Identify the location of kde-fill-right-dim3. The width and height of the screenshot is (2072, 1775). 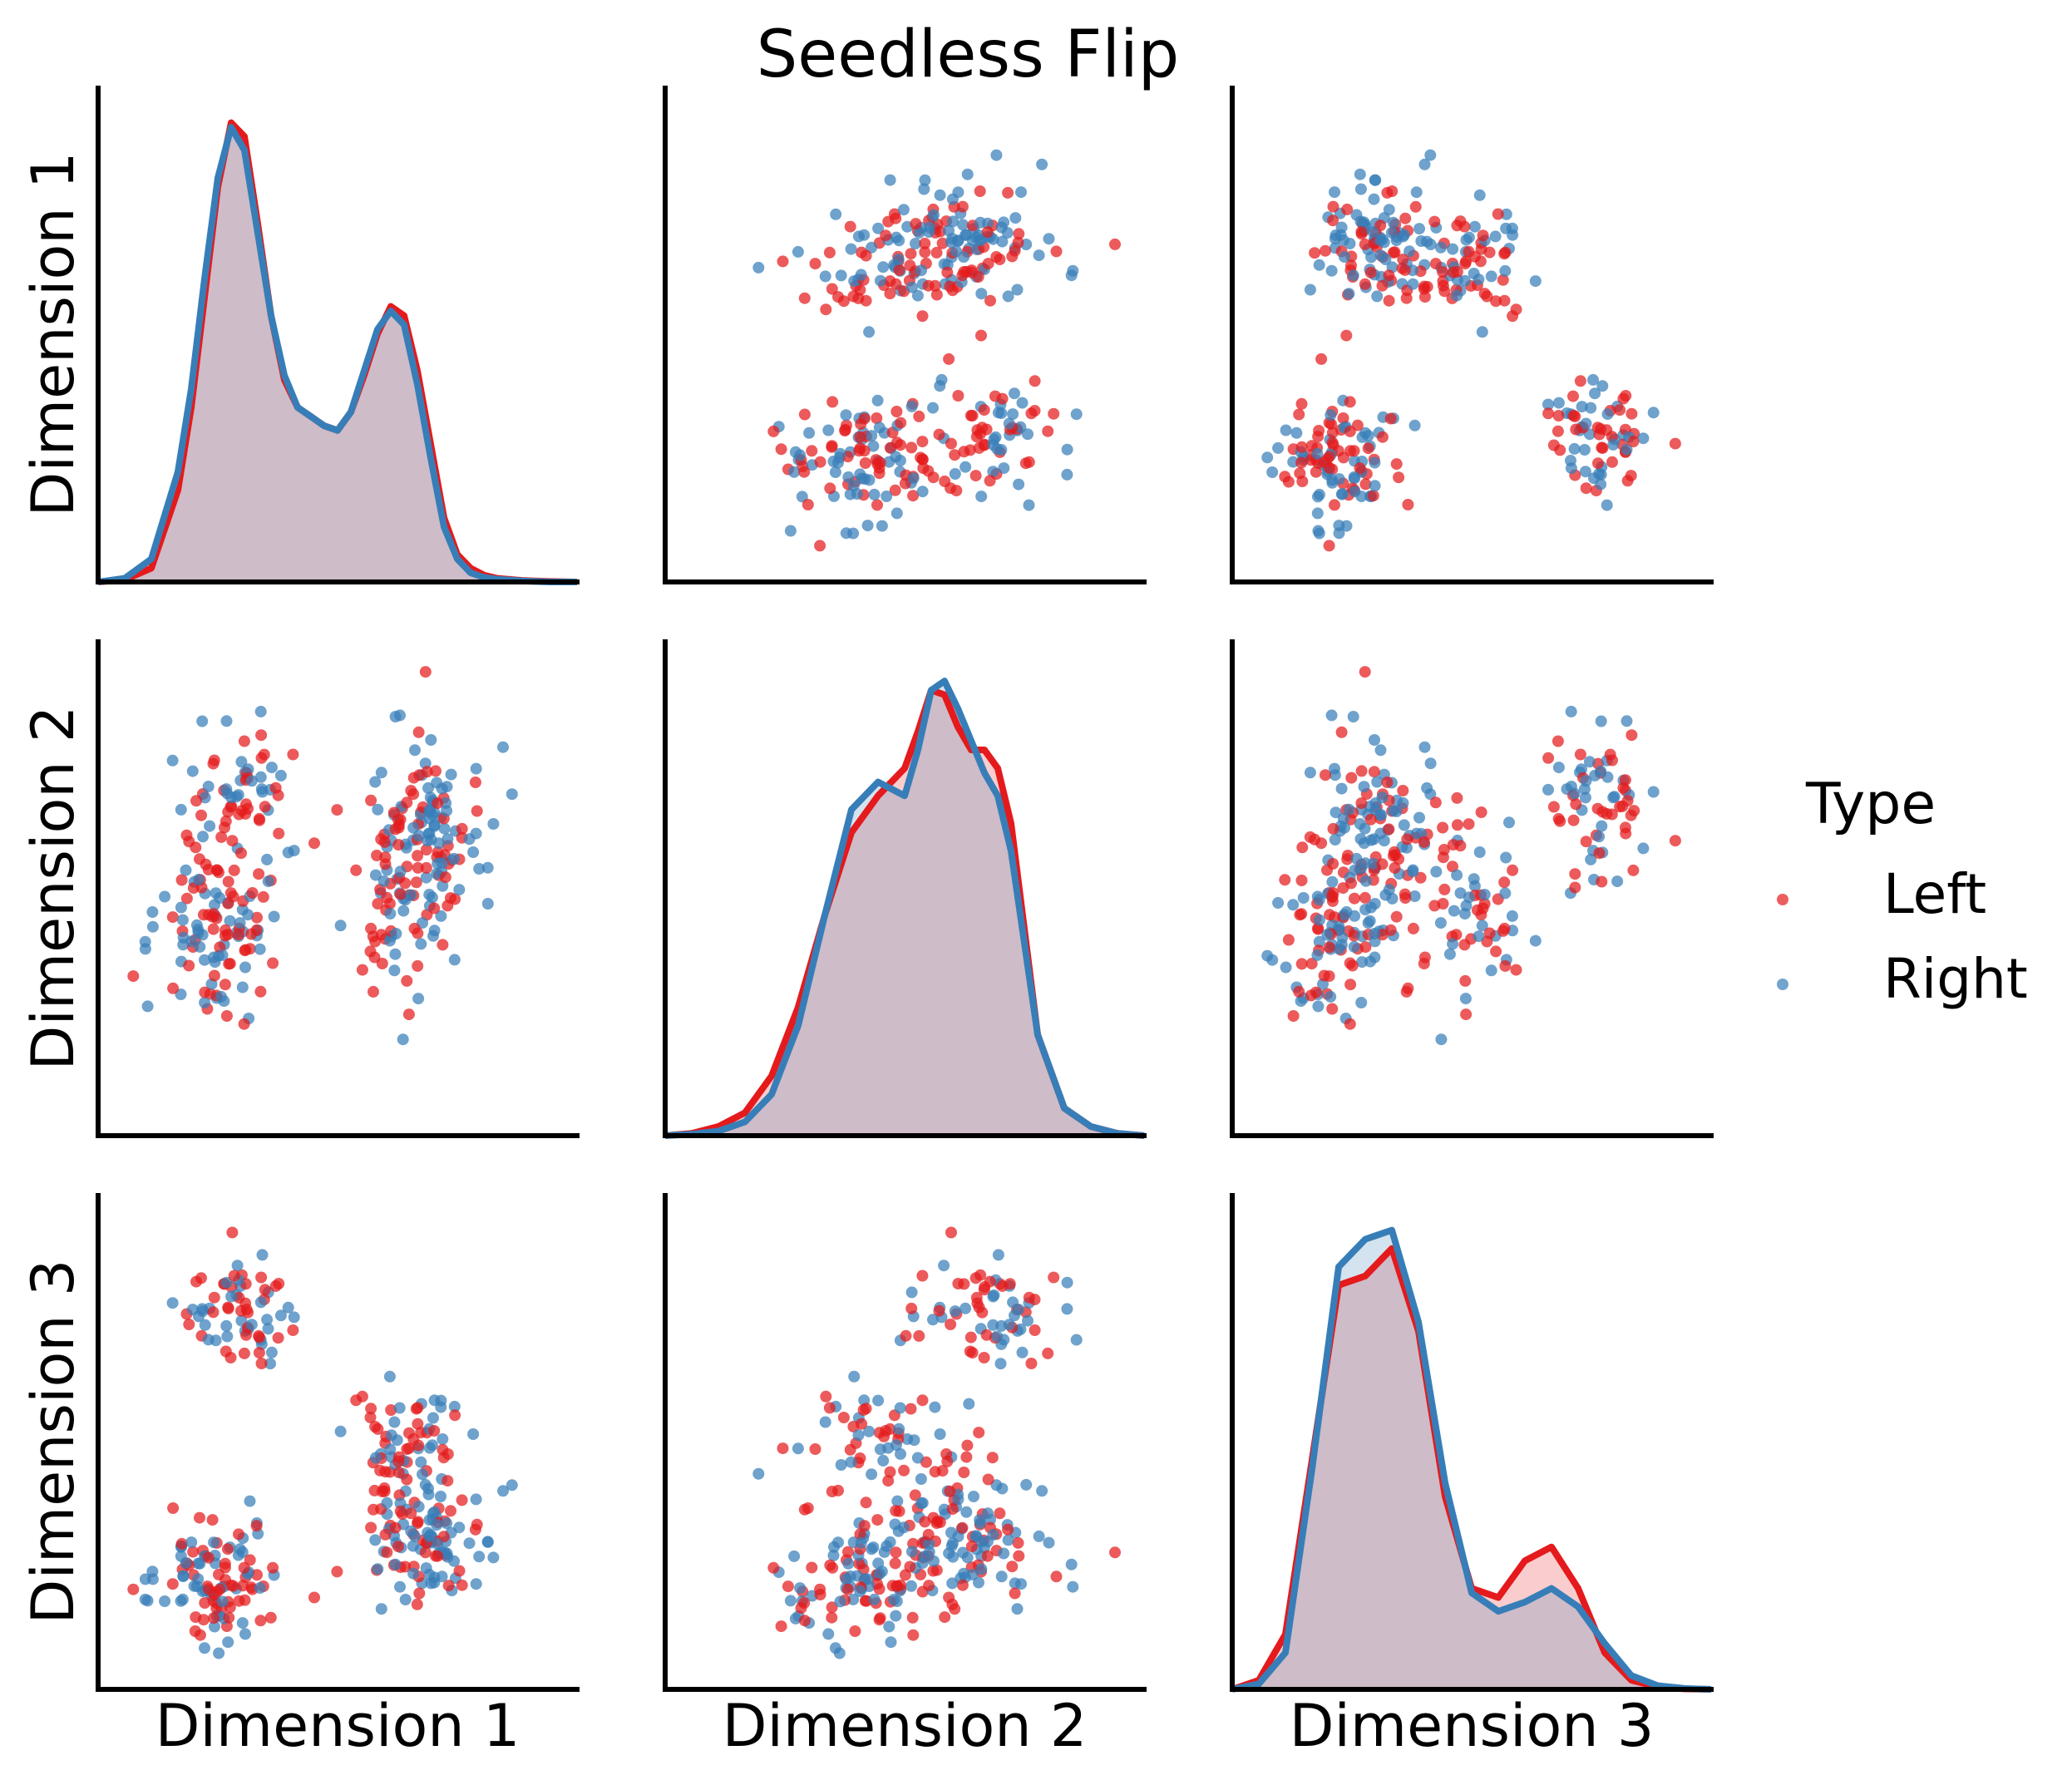
(1471, 1459).